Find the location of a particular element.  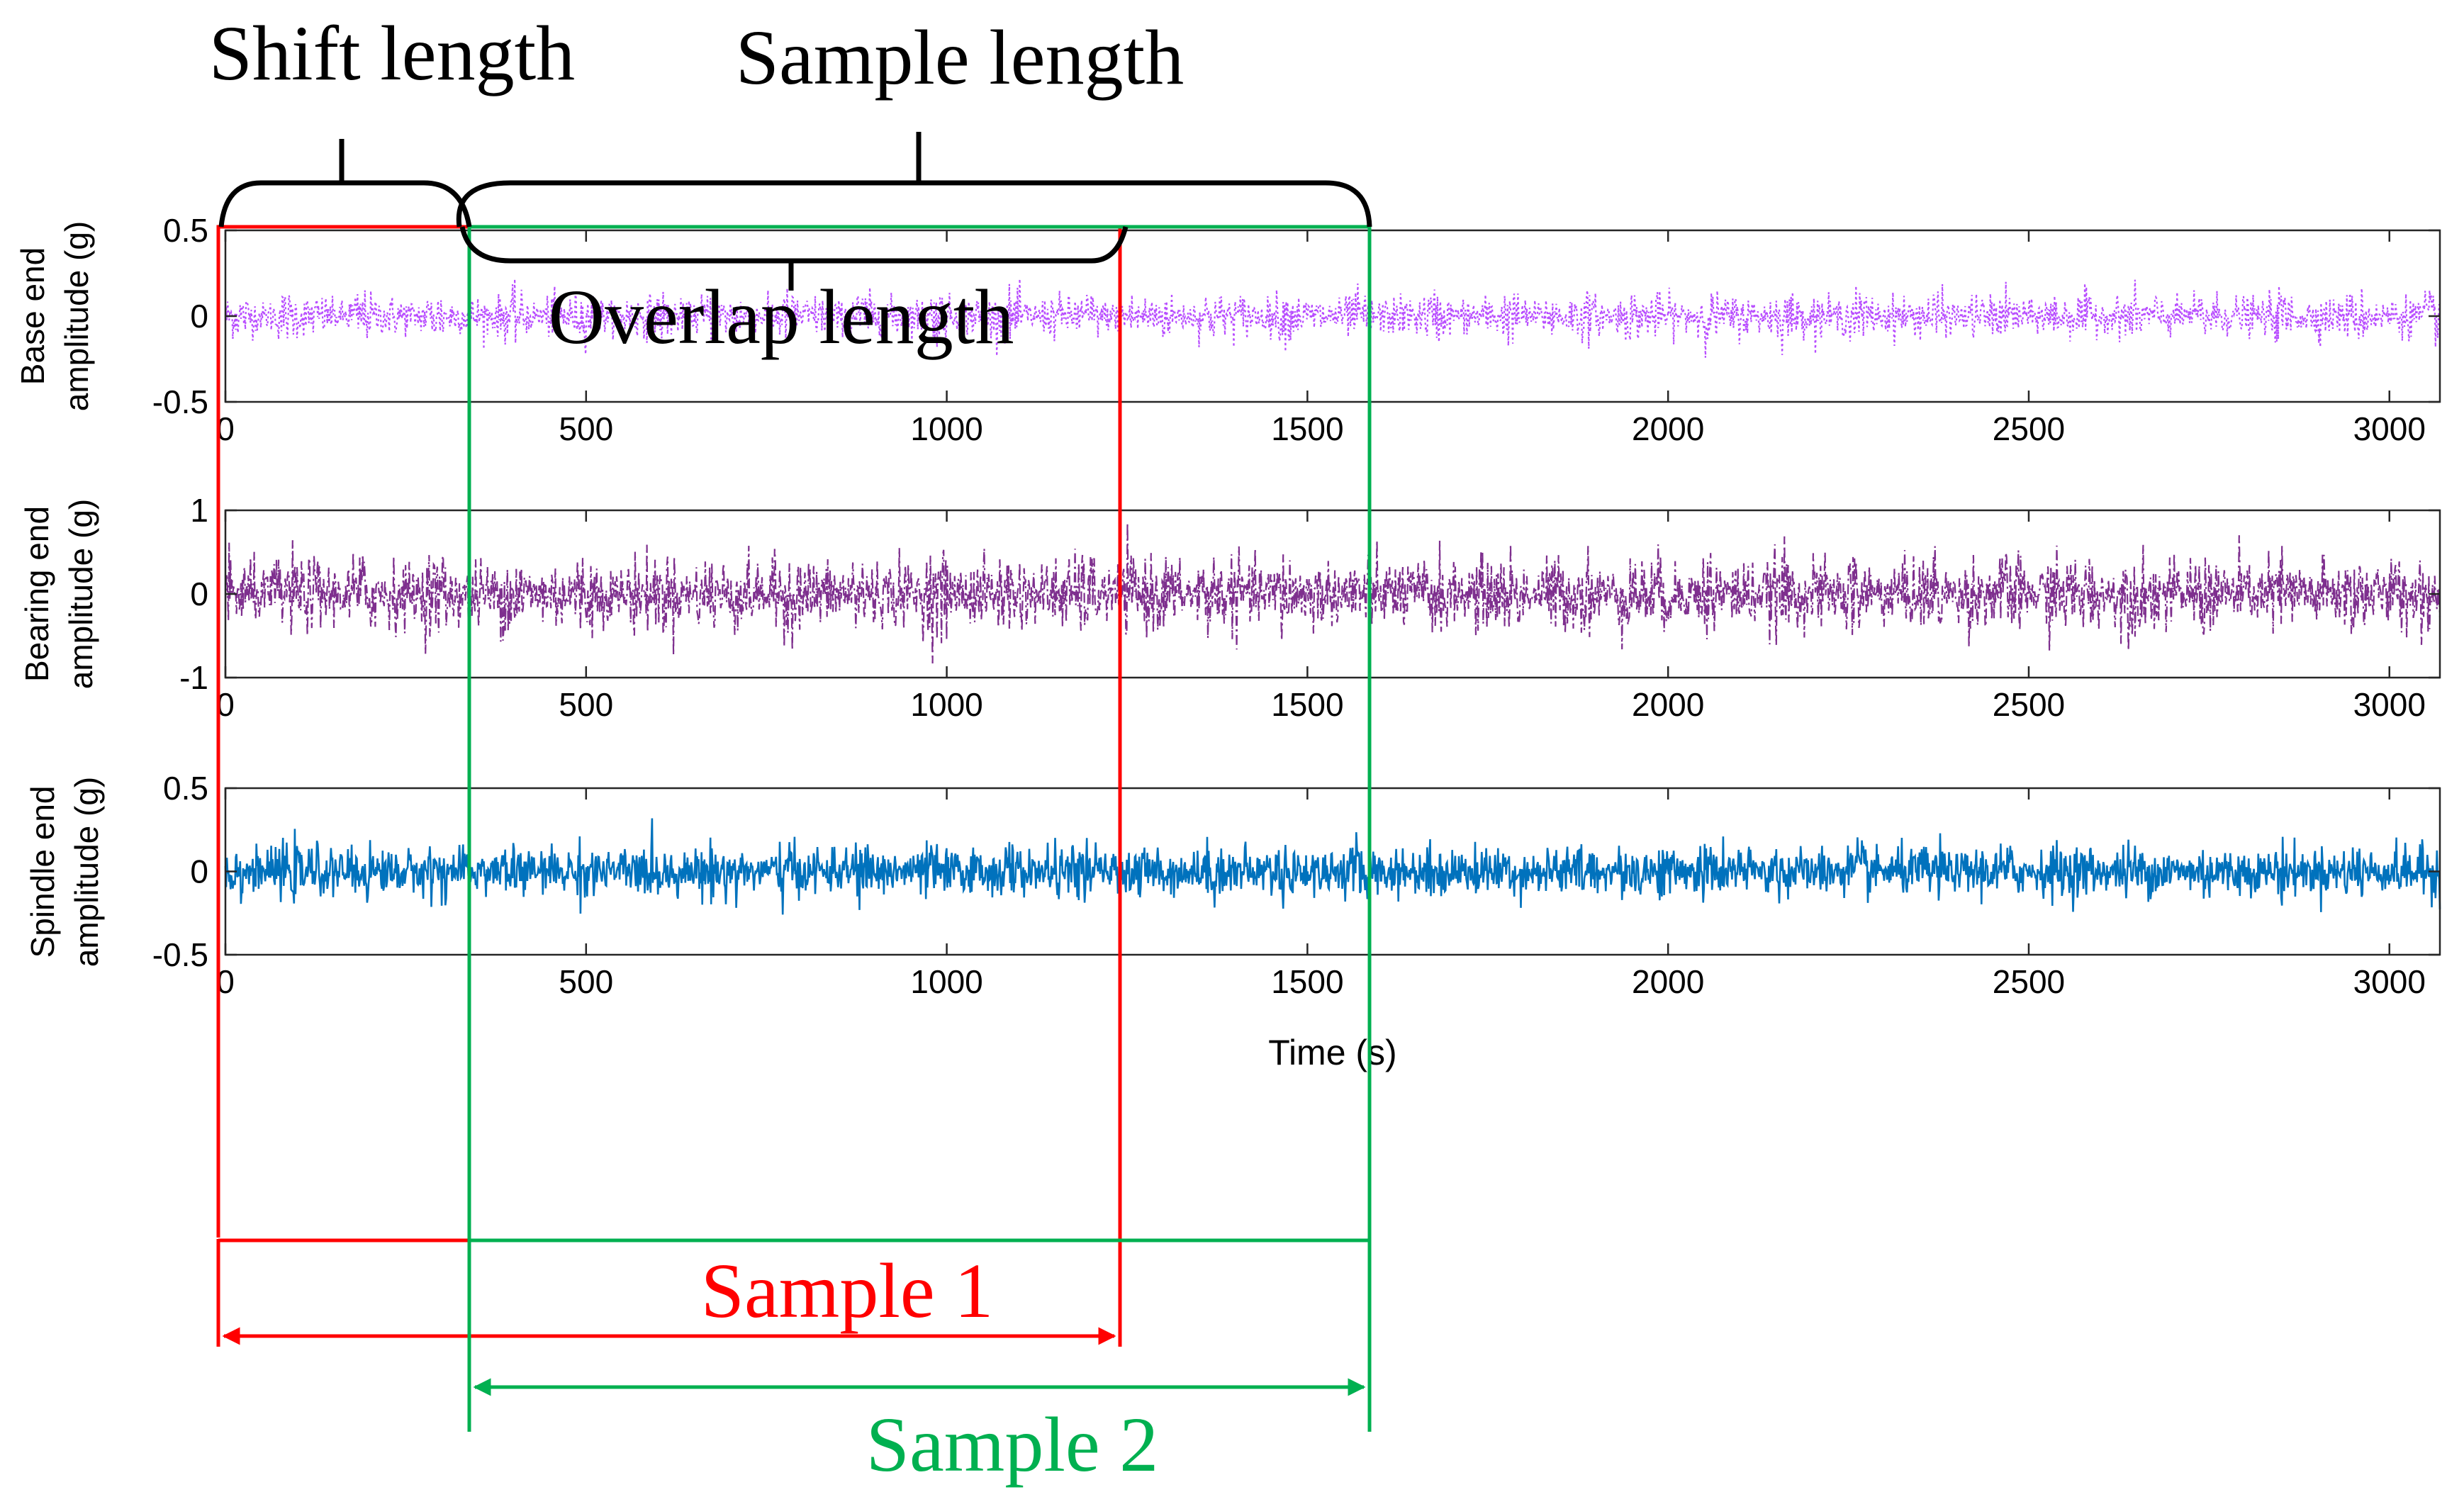

ylabel-line2-bearing-end: amplitude (g) is located at coordinates (81, 594).